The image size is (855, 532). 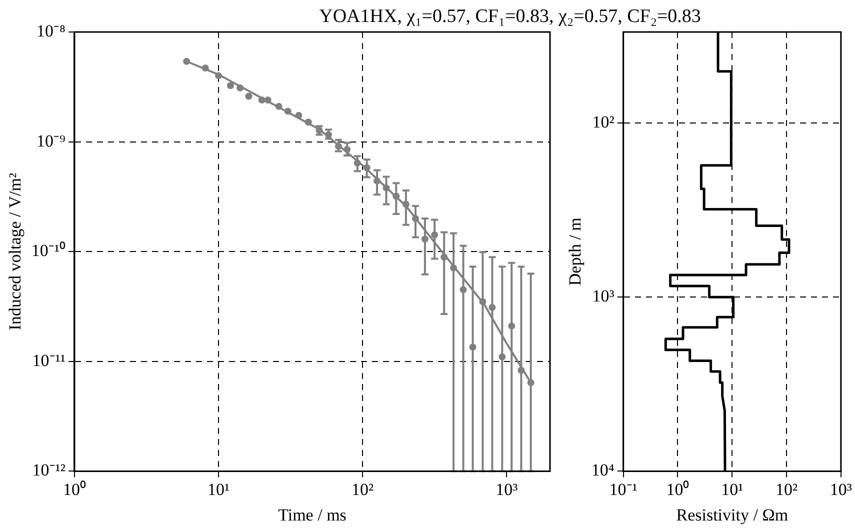 I want to click on y-tick-label: 10³, so click(x=603, y=296).